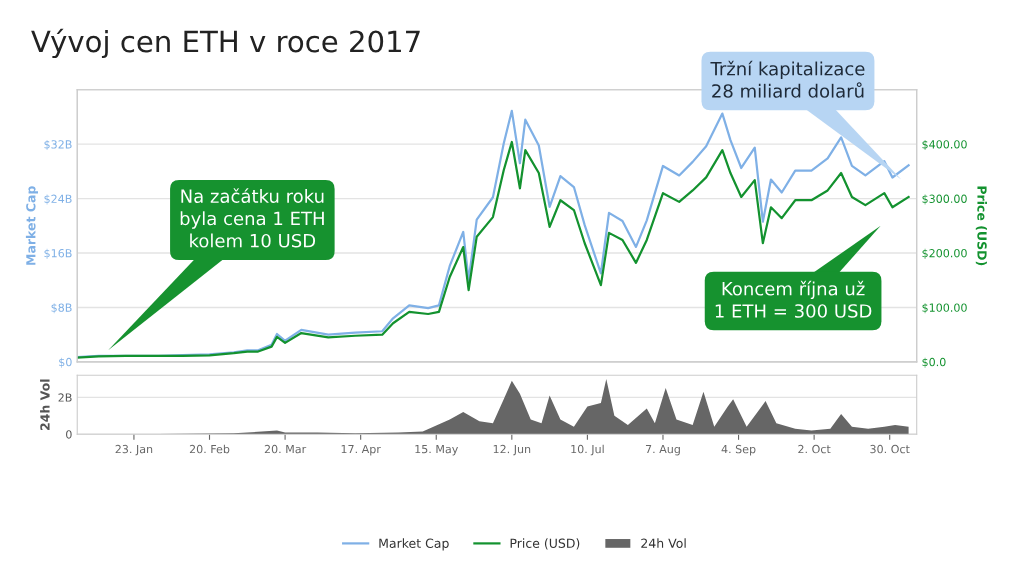 Image resolution: width=1030 pixels, height=579 pixels. Describe the element at coordinates (65, 397) in the screenshot. I see `y-tick-label: 2B` at that location.